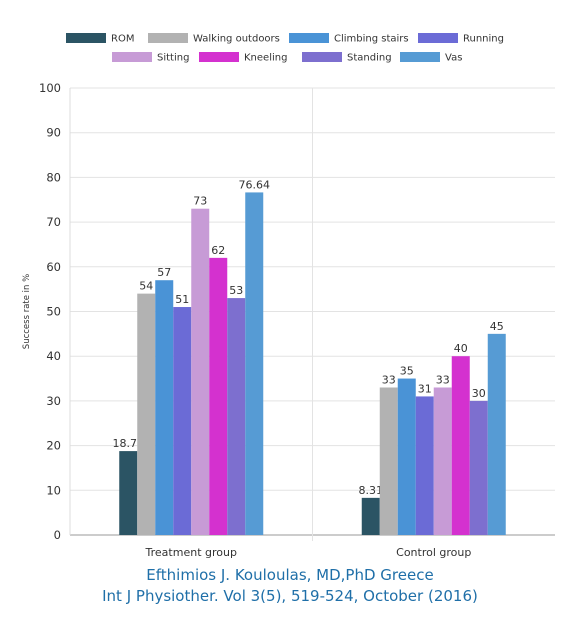 The height and width of the screenshot is (637, 580). What do you see at coordinates (497, 326) in the screenshot?
I see `data-label: 45` at bounding box center [497, 326].